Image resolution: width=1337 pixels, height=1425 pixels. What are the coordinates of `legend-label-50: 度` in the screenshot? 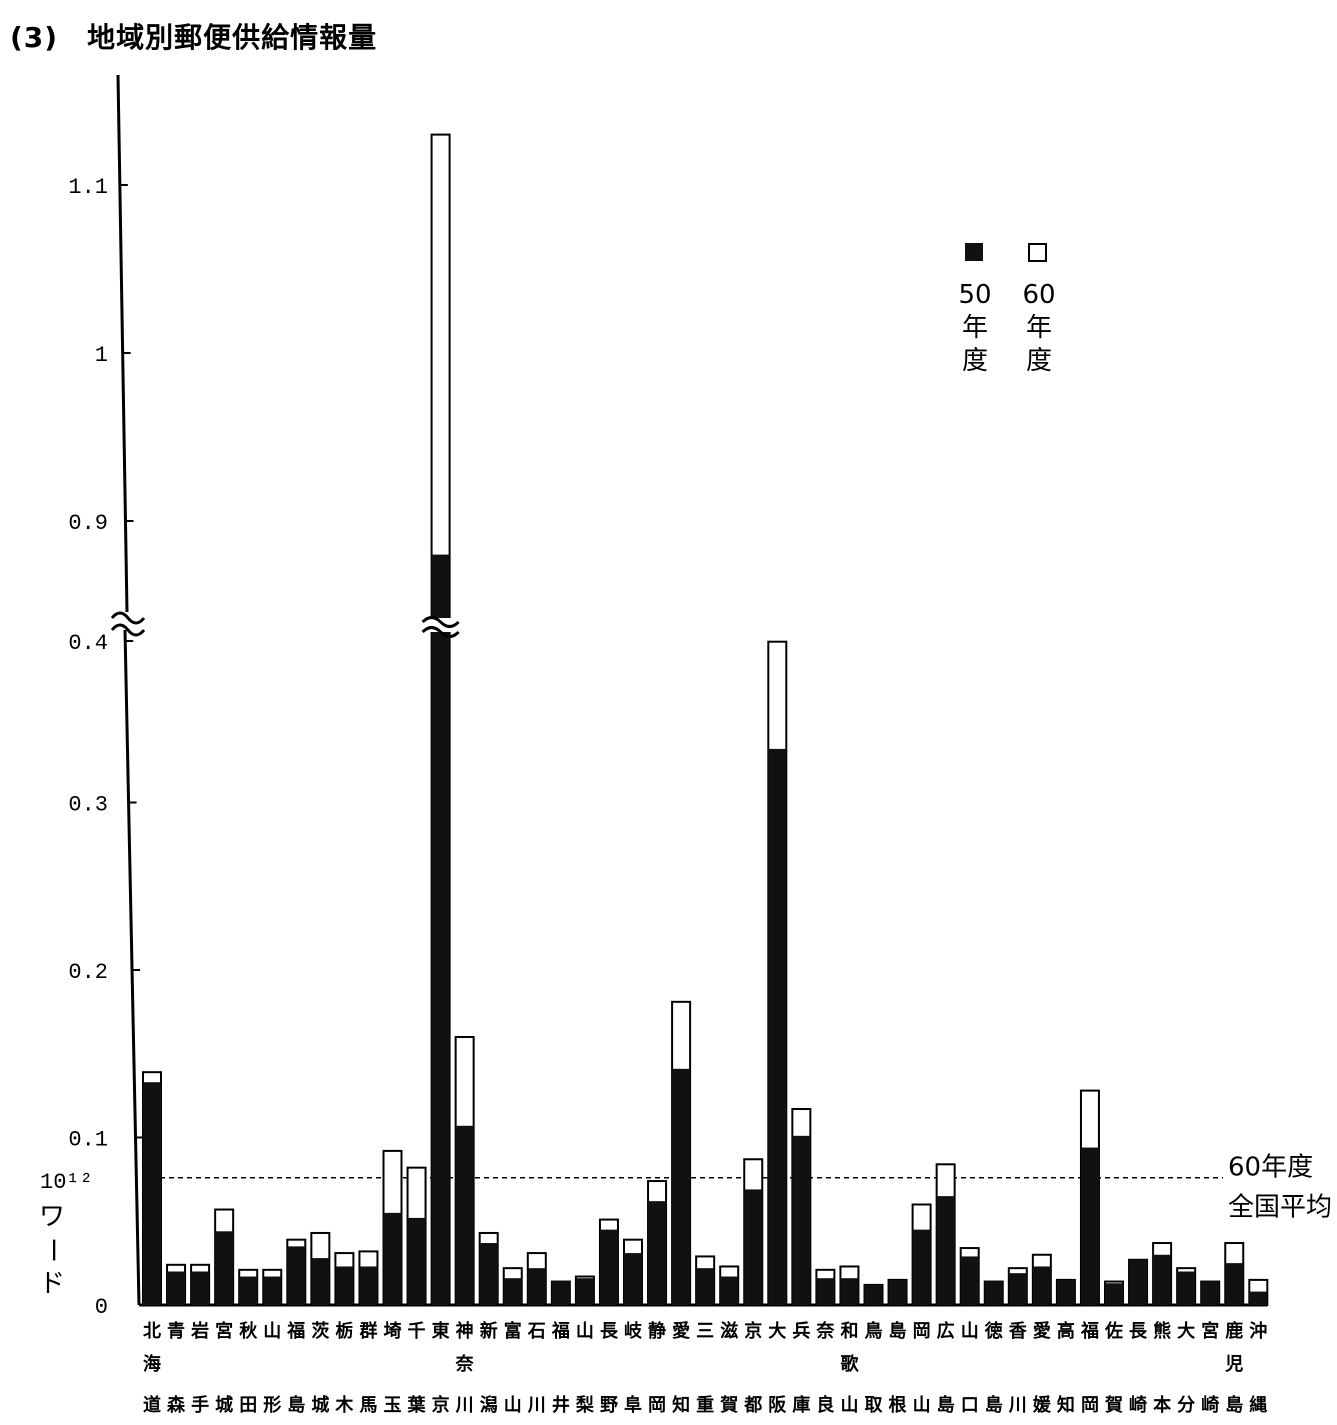 It's located at (975, 361).